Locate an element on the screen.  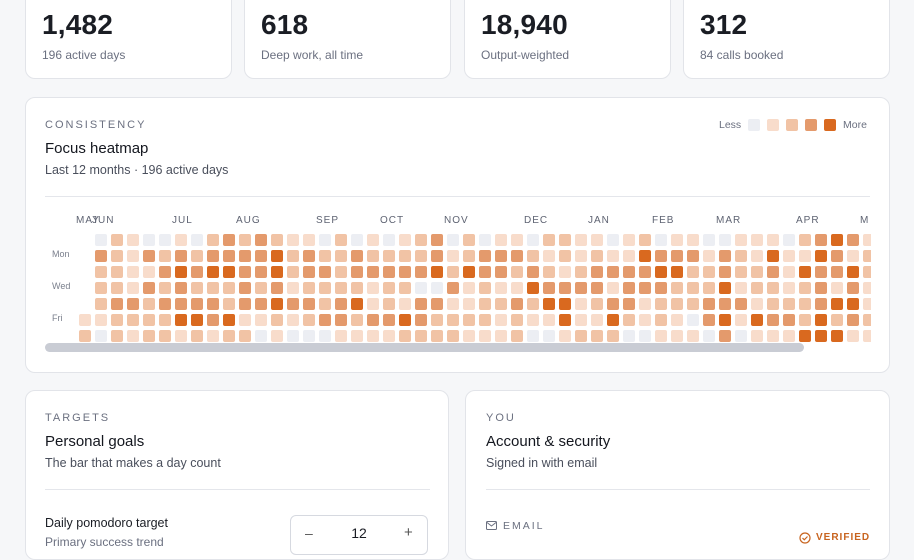
decrement: – is located at coordinates (309, 533).